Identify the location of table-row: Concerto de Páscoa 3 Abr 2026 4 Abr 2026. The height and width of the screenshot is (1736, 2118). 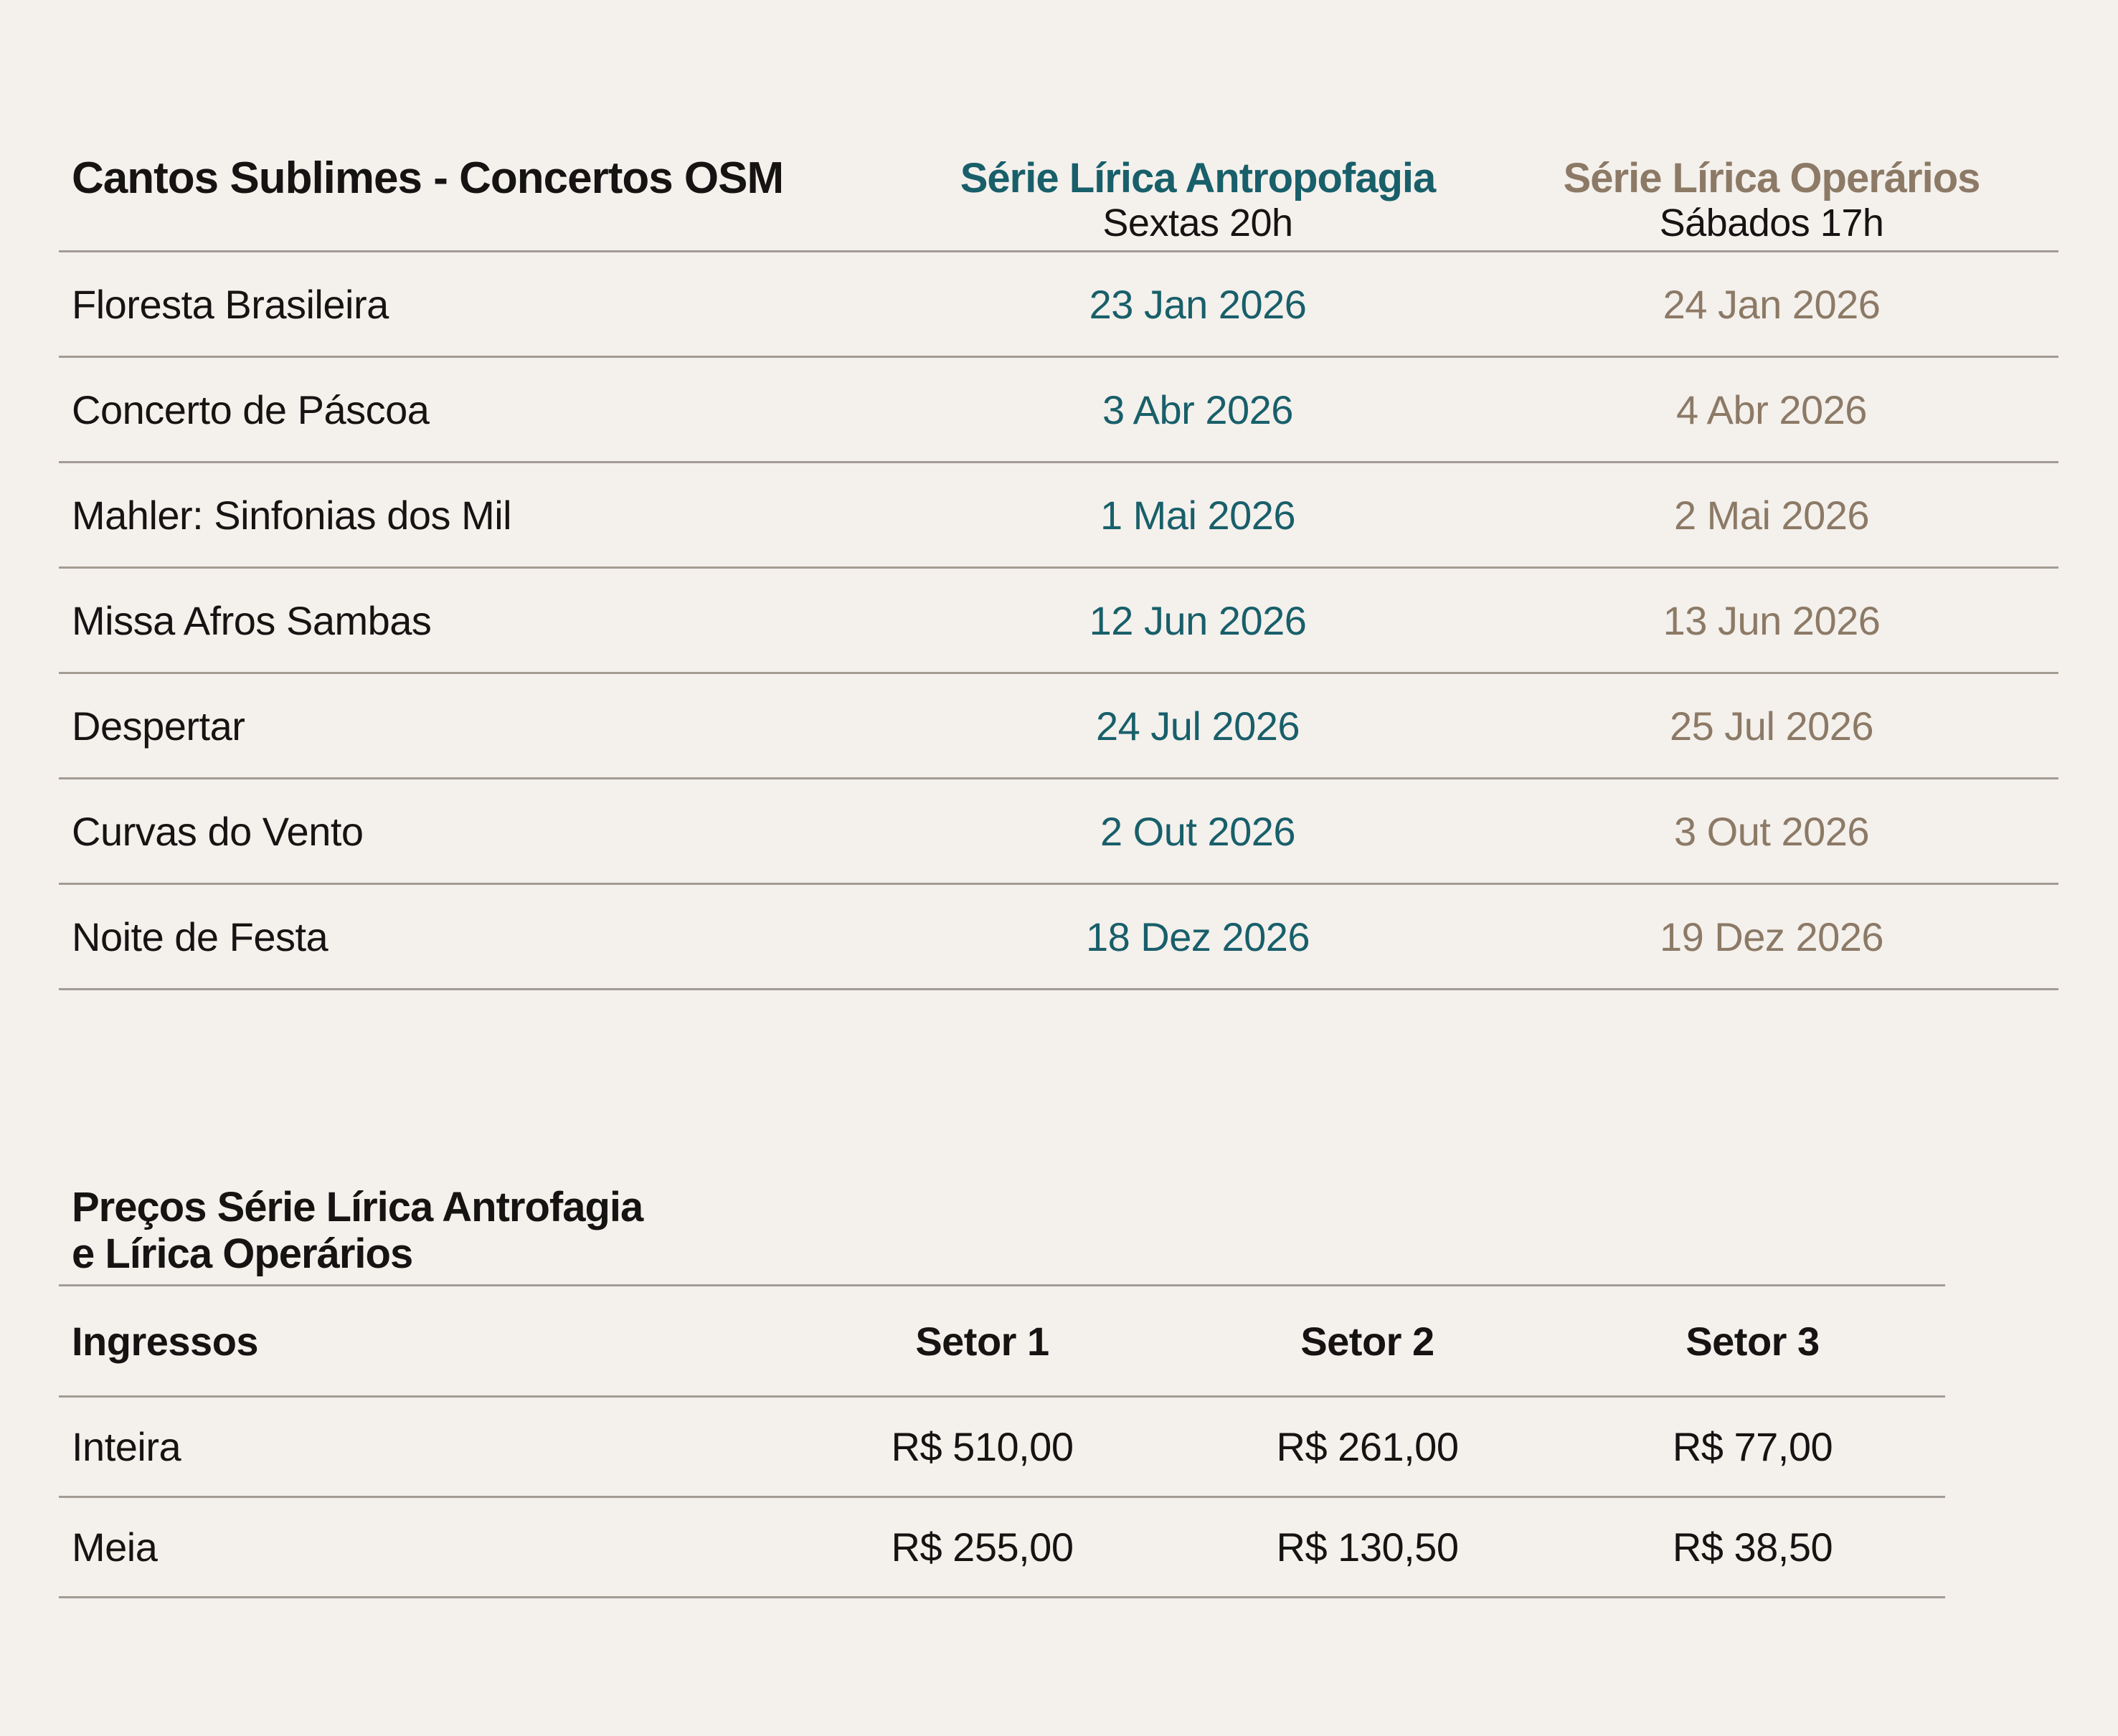
(1058, 411).